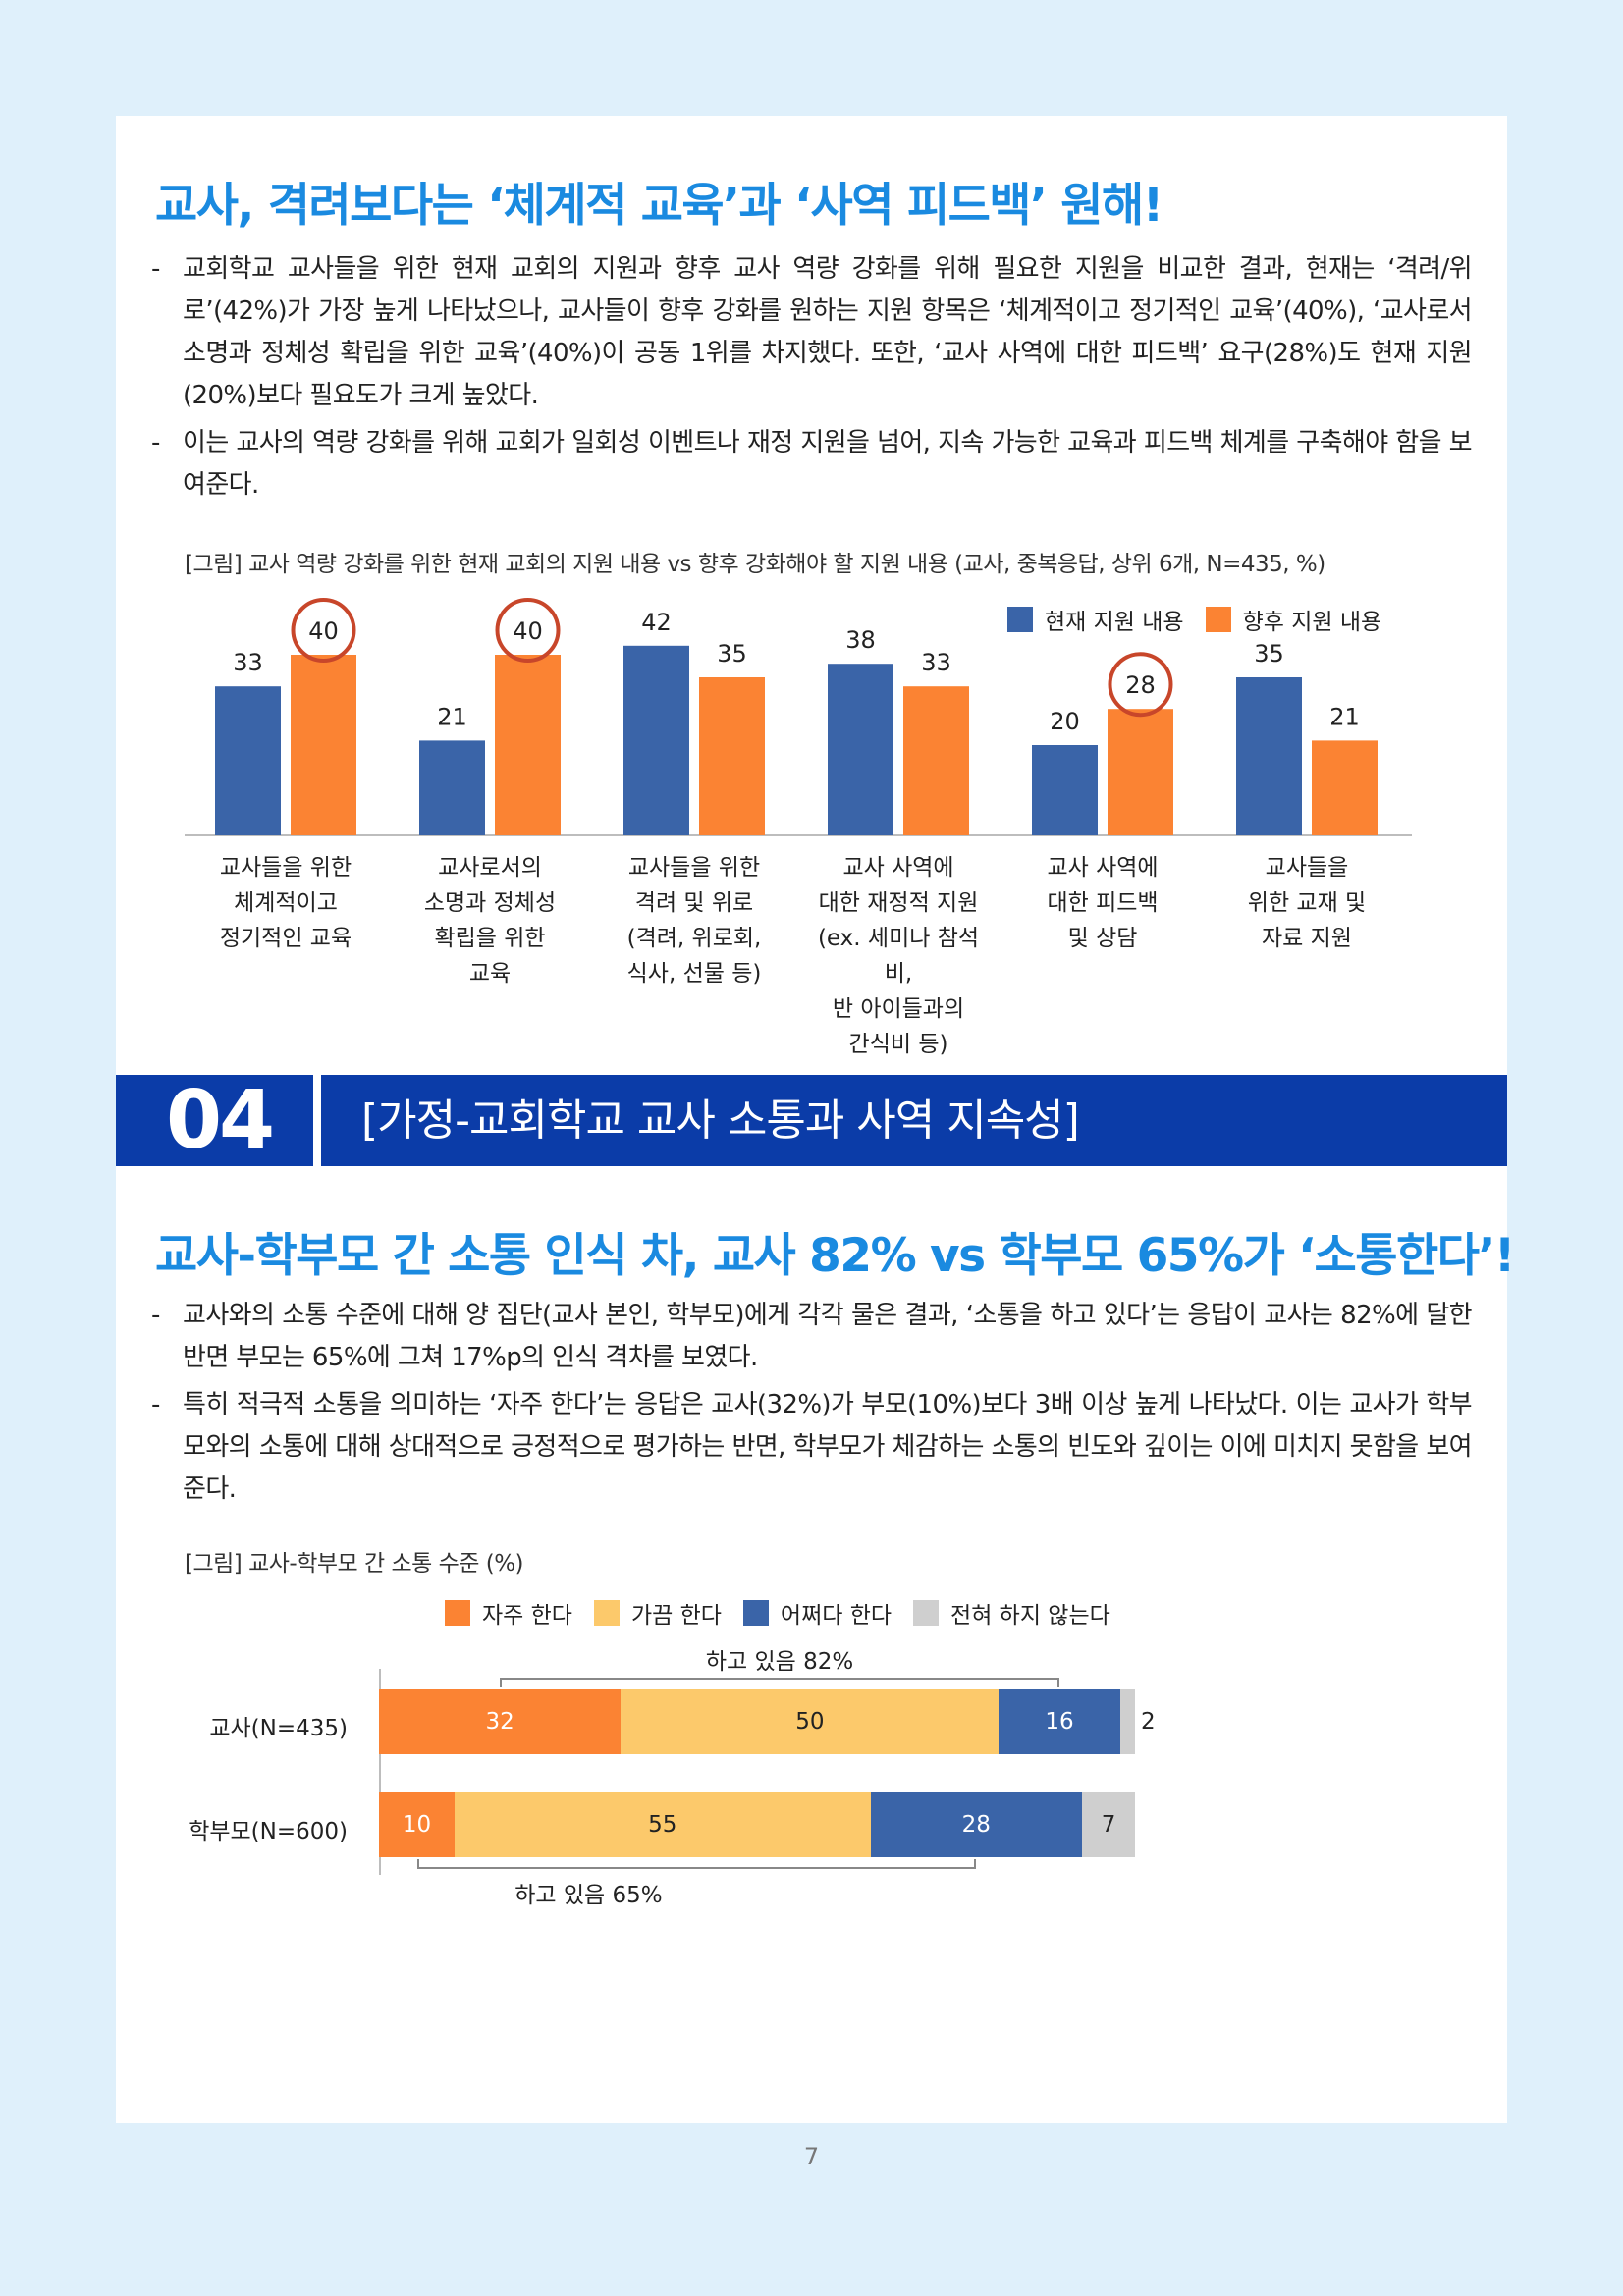 The width and height of the screenshot is (1623, 2296). I want to click on bar-segment-fill, so click(1127, 1721).